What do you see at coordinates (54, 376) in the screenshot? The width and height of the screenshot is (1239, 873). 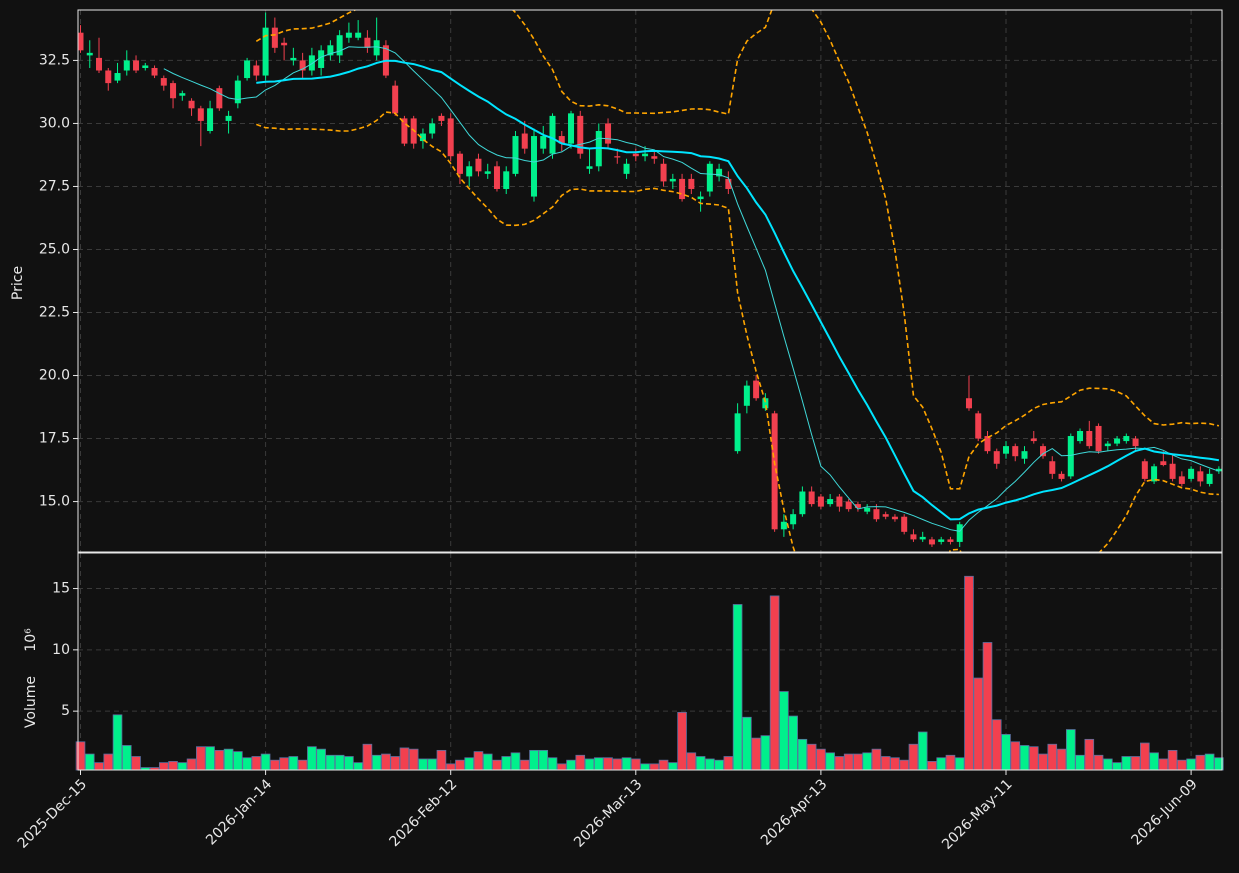 I see `y-tick-label: 20.0` at bounding box center [54, 376].